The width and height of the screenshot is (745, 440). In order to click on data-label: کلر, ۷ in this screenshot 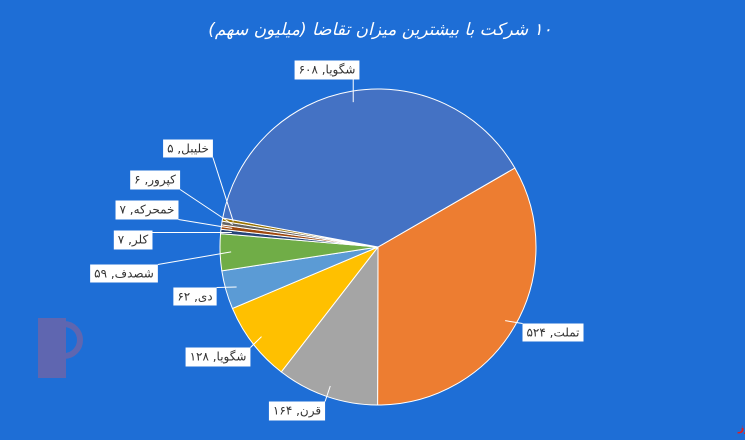, I will do `click(133, 240)`.